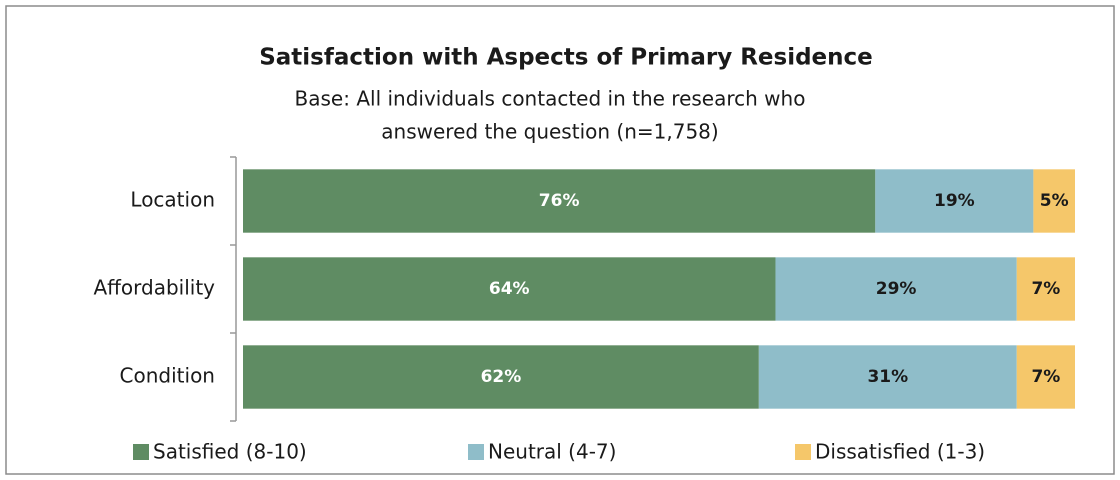 This screenshot has width=1120, height=480. I want to click on y-tick-label: Affordability, so click(154, 288).